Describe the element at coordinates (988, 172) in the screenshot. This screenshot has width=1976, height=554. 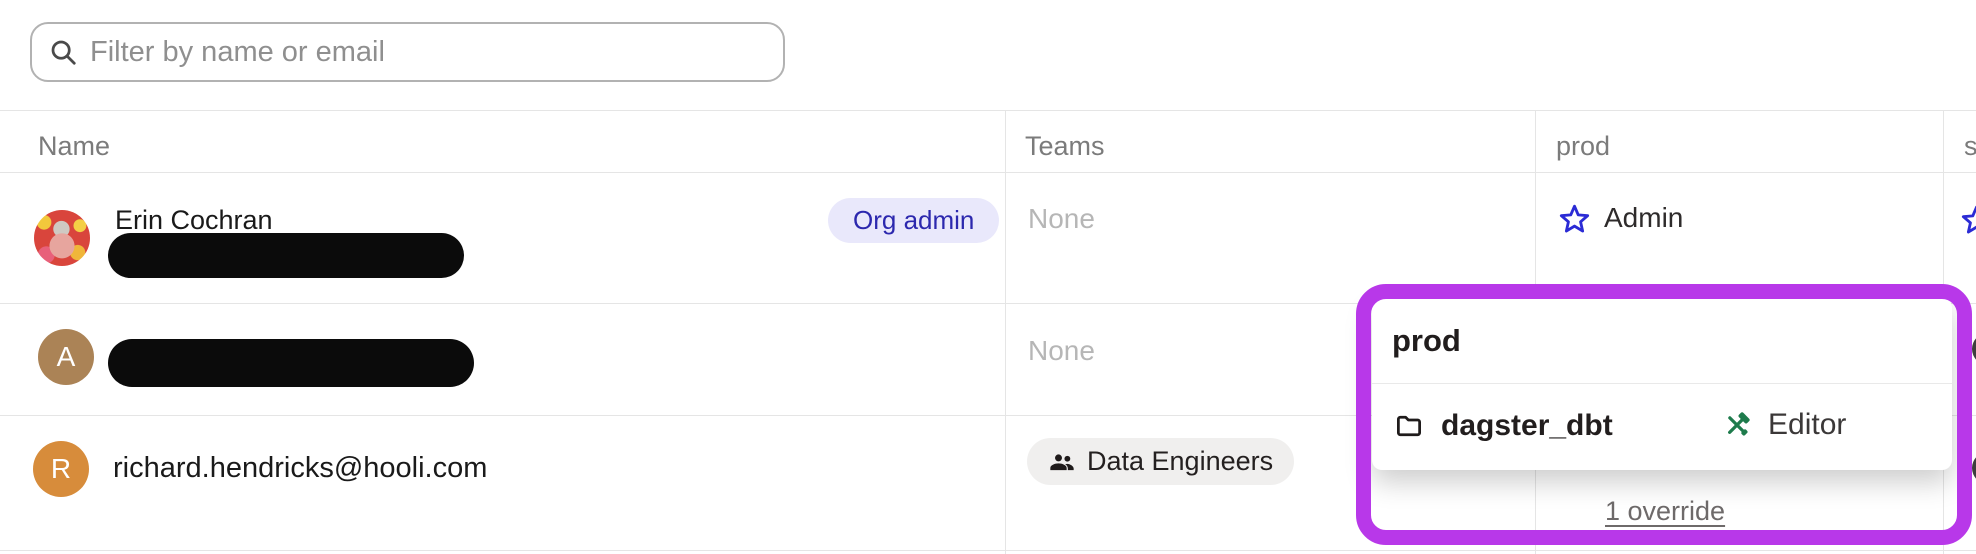
I see `header-bottom-border` at that location.